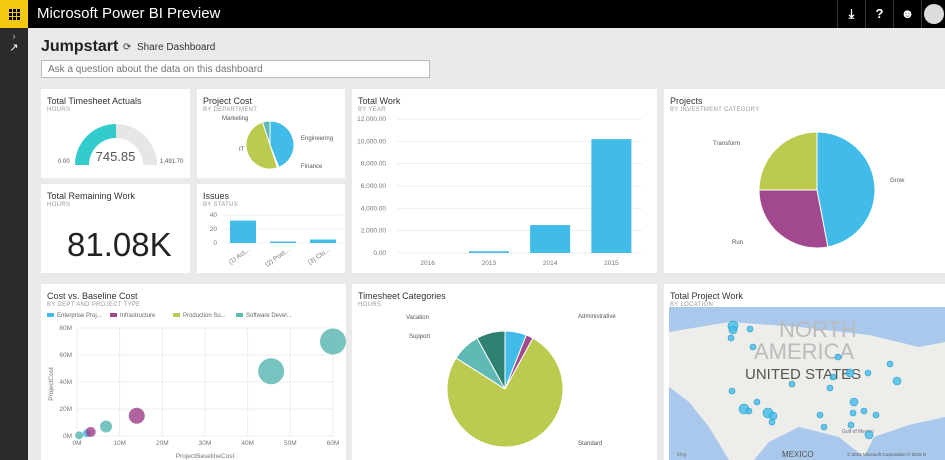 The height and width of the screenshot is (460, 945). Describe the element at coordinates (80, 46) in the screenshot. I see `dashboard-title: Jumpstart` at that location.